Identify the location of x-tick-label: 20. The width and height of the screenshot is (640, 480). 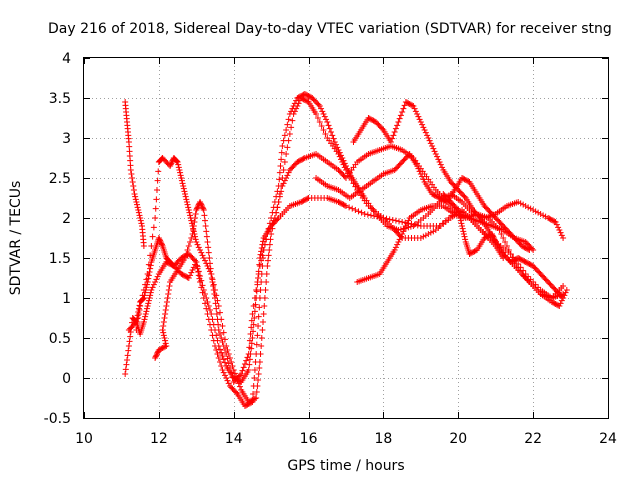
(458, 439).